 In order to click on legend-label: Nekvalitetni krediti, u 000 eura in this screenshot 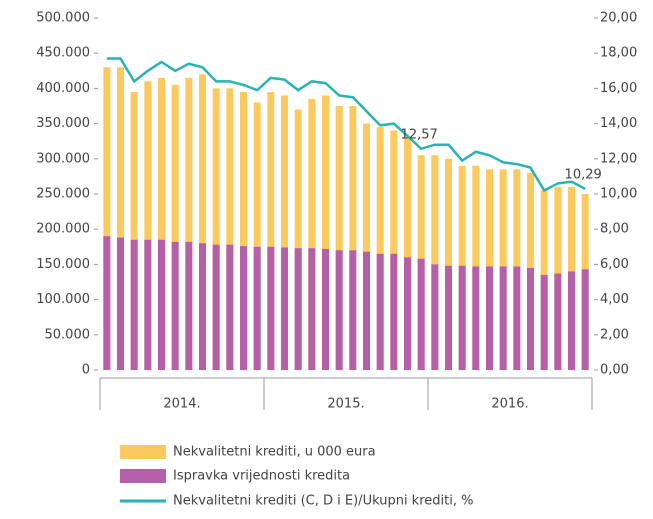, I will do `click(274, 452)`.